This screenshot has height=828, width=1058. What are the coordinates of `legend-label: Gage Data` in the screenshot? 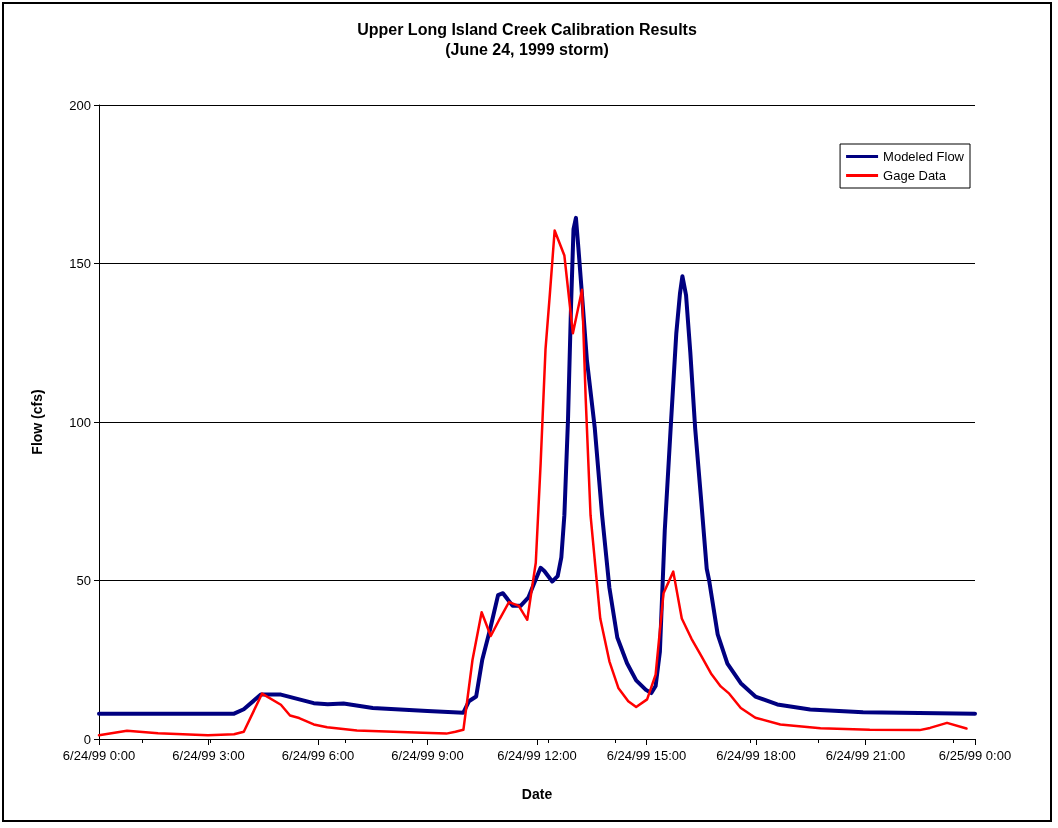 It's located at (915, 175).